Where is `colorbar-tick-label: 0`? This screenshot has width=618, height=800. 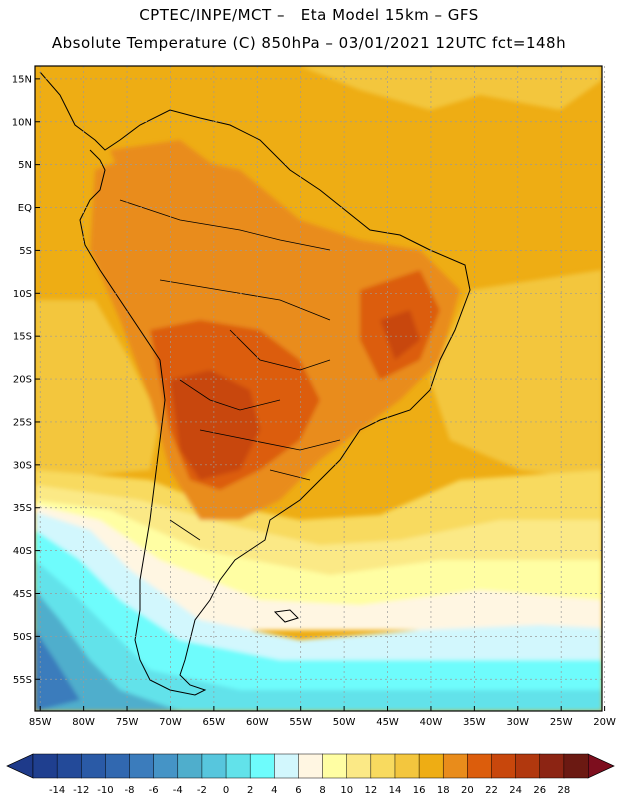
colorbar-tick-label: 0 is located at coordinates (226, 790).